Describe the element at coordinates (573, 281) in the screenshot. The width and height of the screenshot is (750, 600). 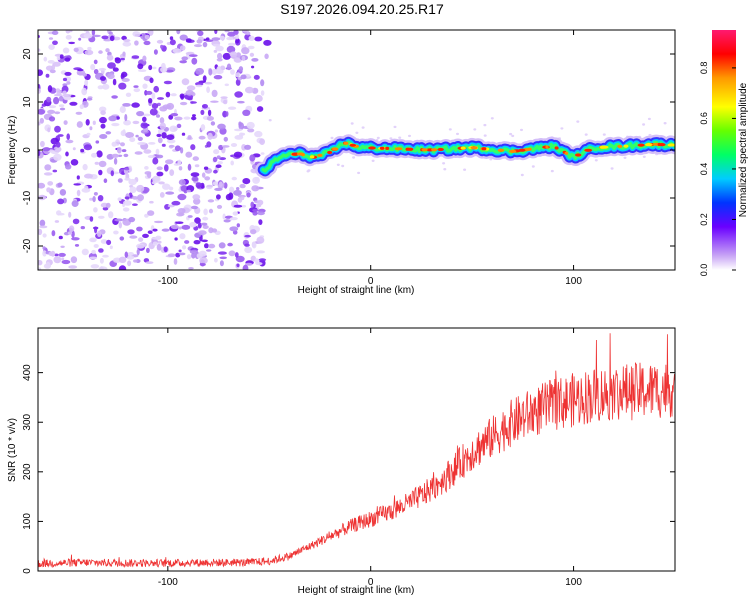
I see `x-tick-label: 100` at that location.